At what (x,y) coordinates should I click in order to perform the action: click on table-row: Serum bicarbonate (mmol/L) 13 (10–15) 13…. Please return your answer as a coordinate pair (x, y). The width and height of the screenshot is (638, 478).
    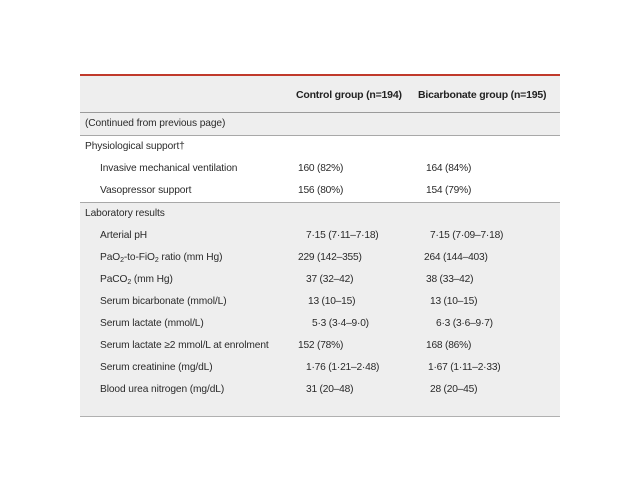
    Looking at the image, I should click on (320, 302).